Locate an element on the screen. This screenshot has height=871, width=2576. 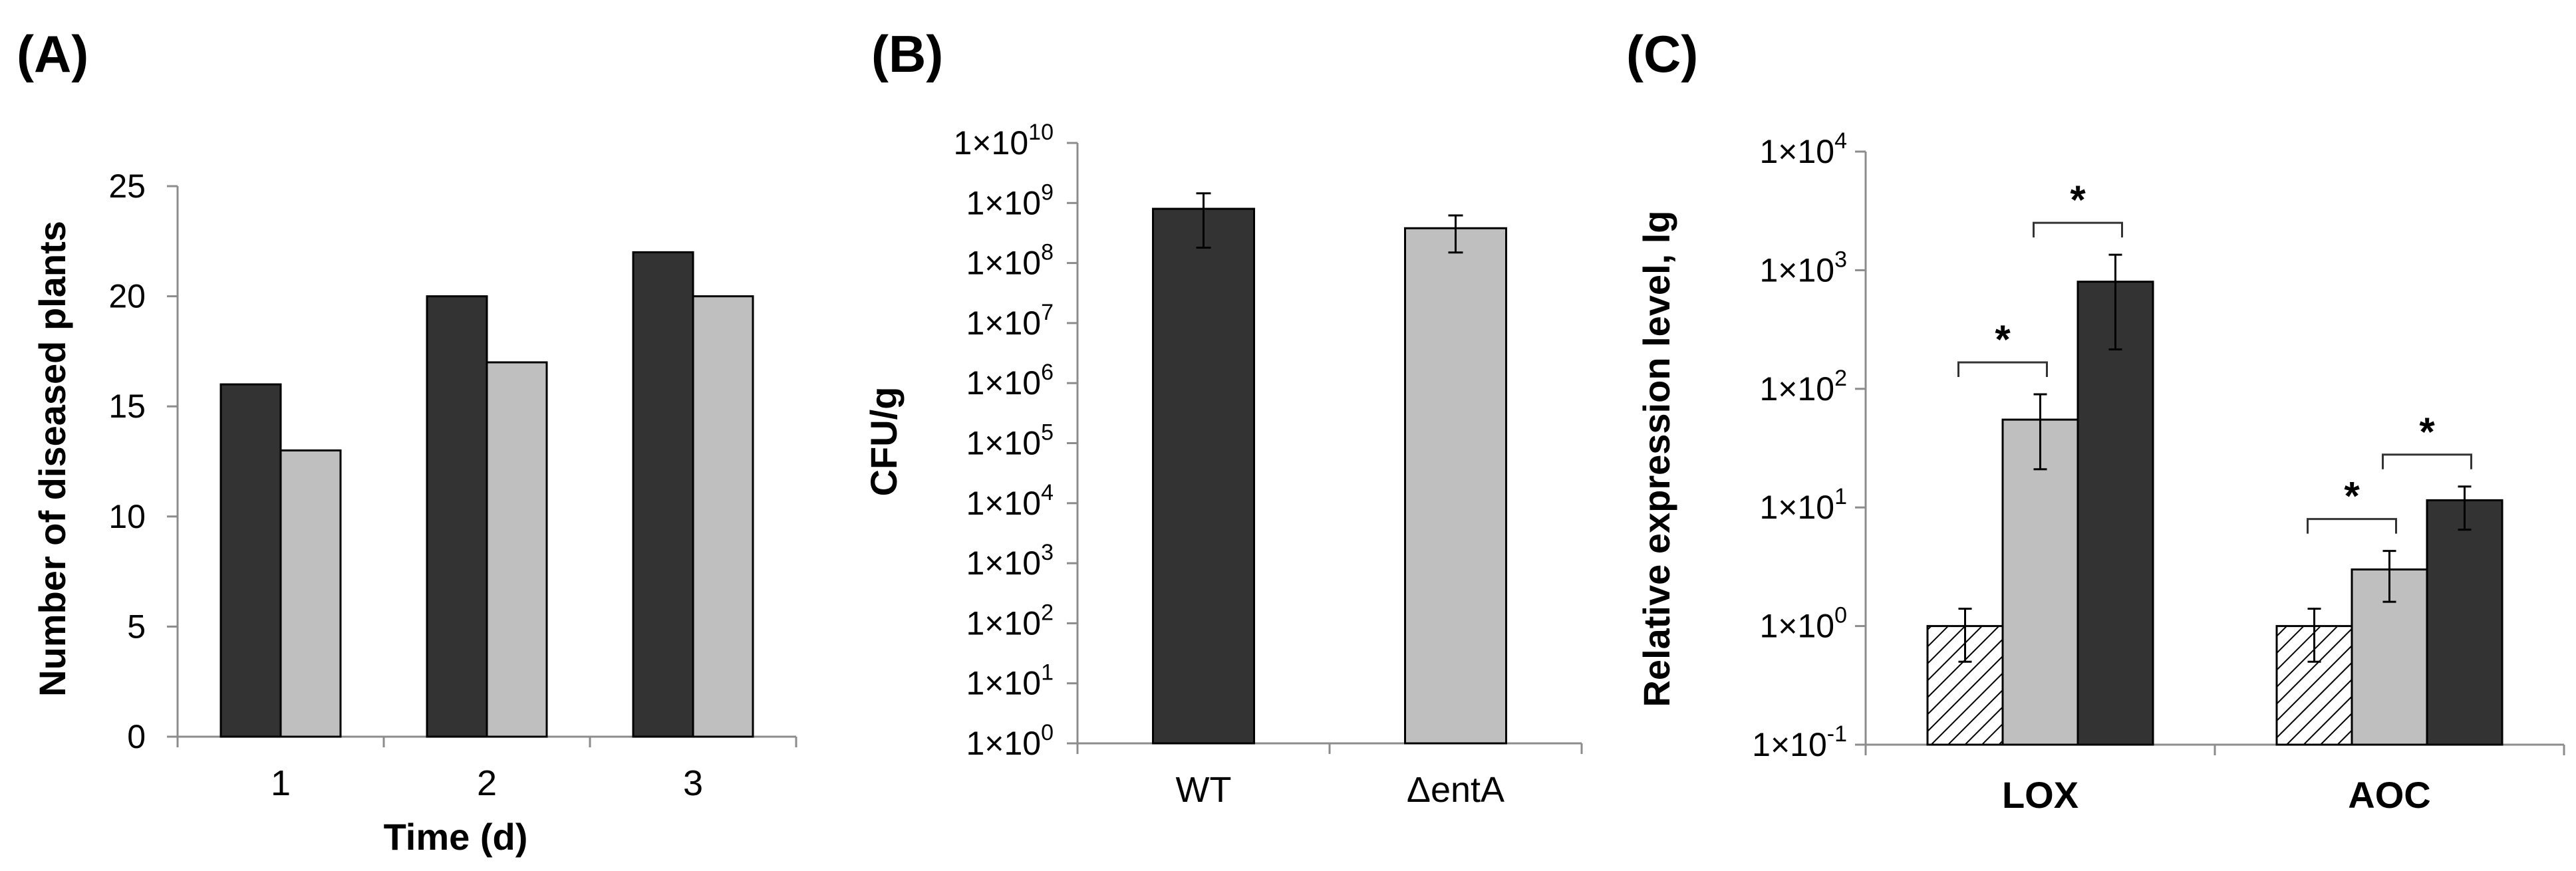
chart-a-xlabel: Time (d) is located at coordinates (456, 837).